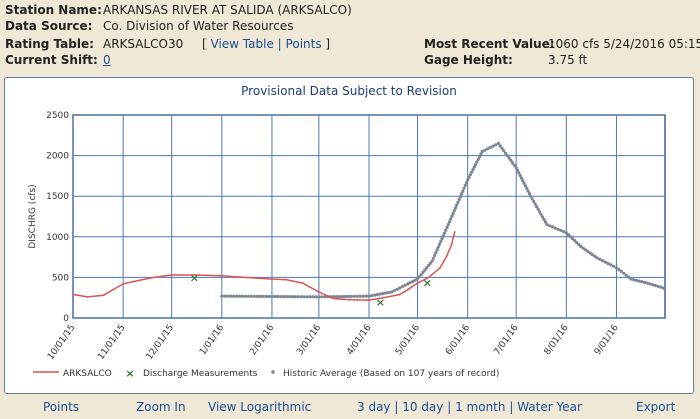  What do you see at coordinates (51, 60) in the screenshot?
I see `current-shift-label: Current Shift:` at bounding box center [51, 60].